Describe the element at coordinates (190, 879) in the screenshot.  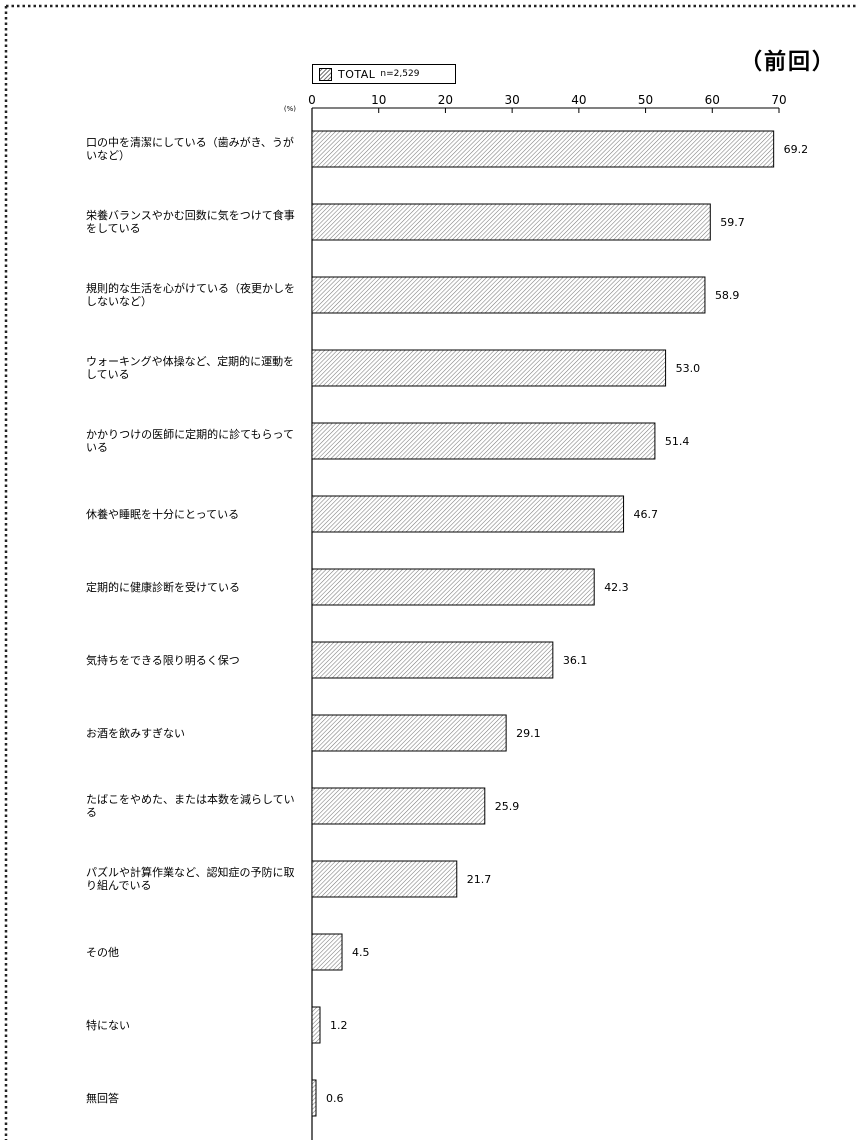
I see `category-label: パズルや計算作業など、認知症の予防に取り組んでいる` at that location.